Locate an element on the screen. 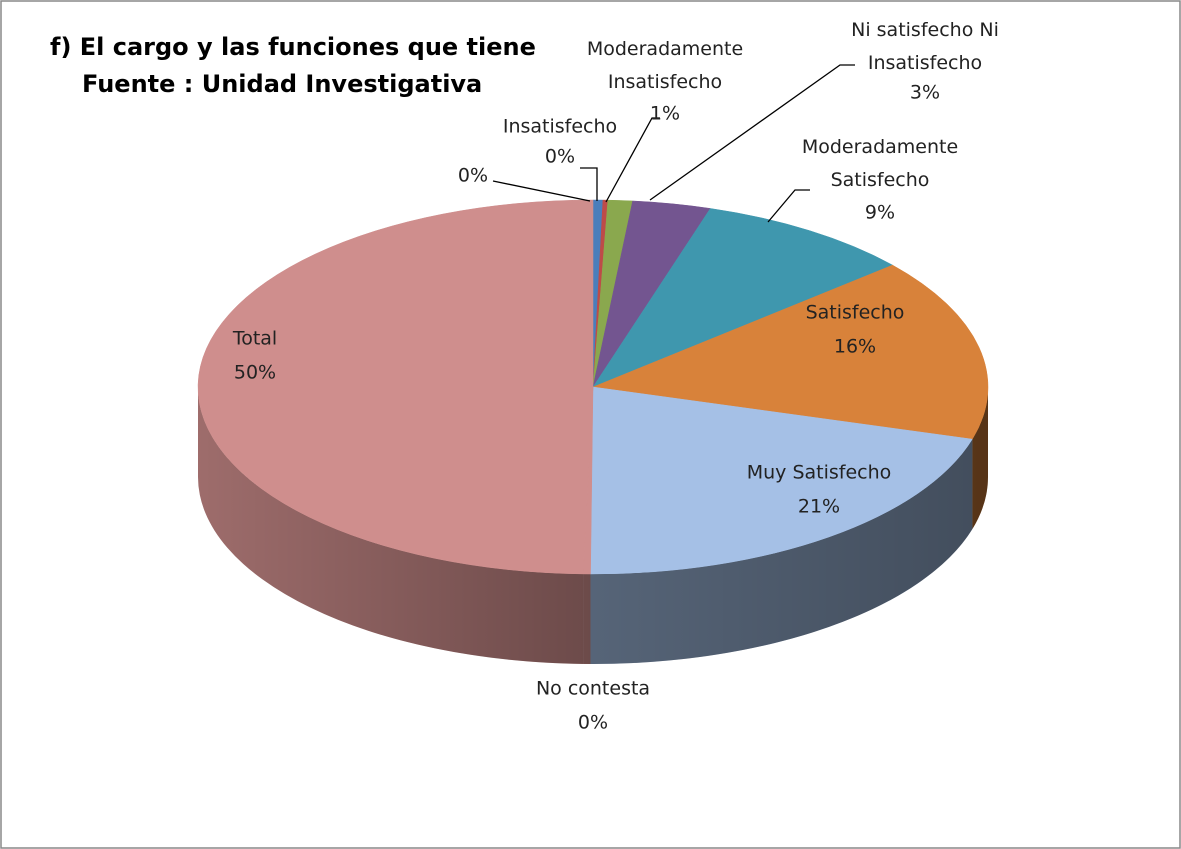 Image resolution: width=1181 pixels, height=849 pixels. slice-label: Satisfecho is located at coordinates (855, 313).